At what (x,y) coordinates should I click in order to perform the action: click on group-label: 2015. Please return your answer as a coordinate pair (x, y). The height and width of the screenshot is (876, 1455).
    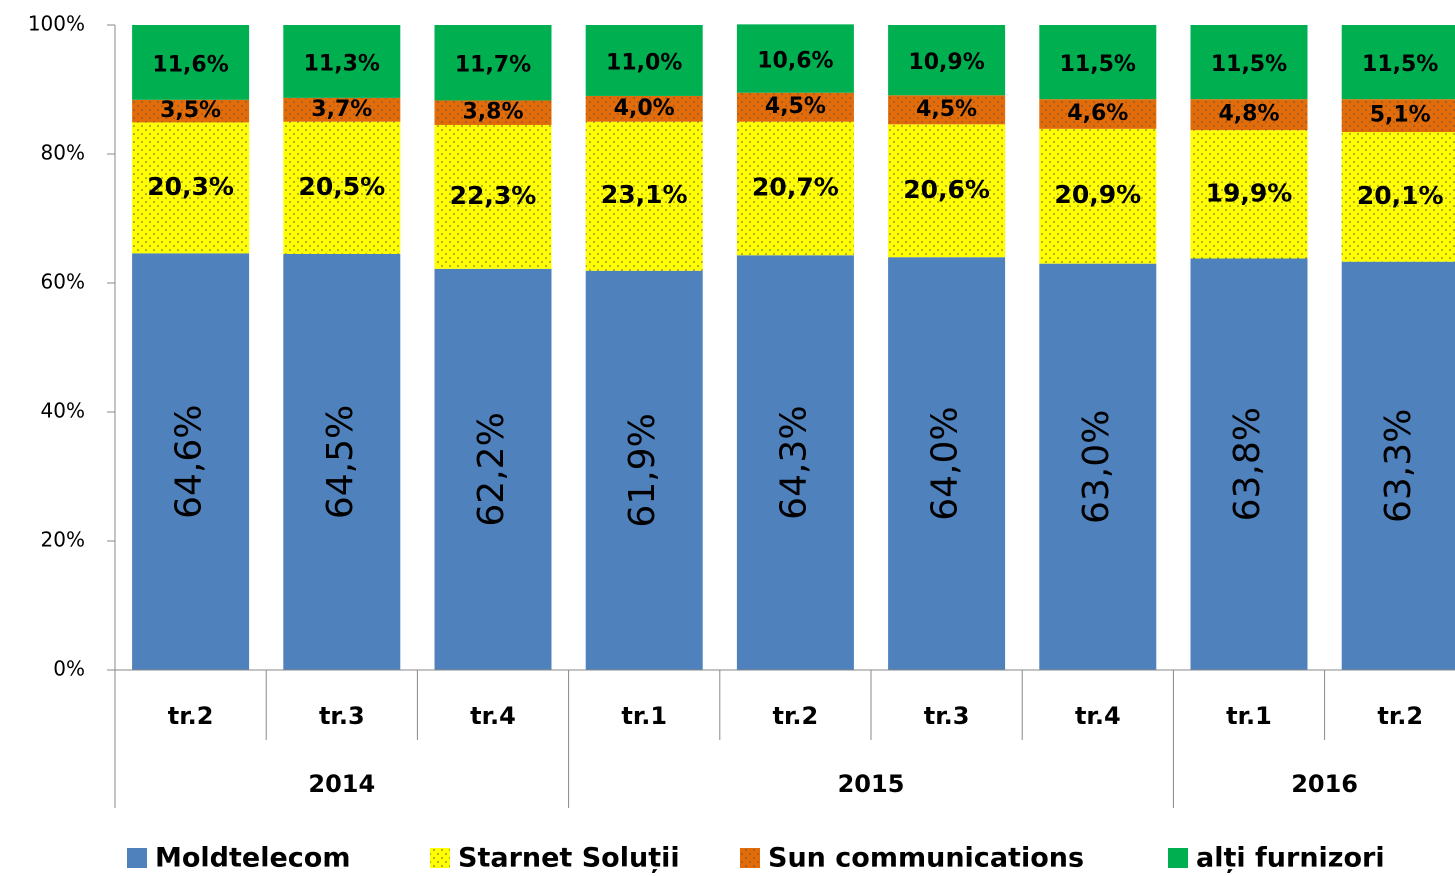
    Looking at the image, I should click on (871, 784).